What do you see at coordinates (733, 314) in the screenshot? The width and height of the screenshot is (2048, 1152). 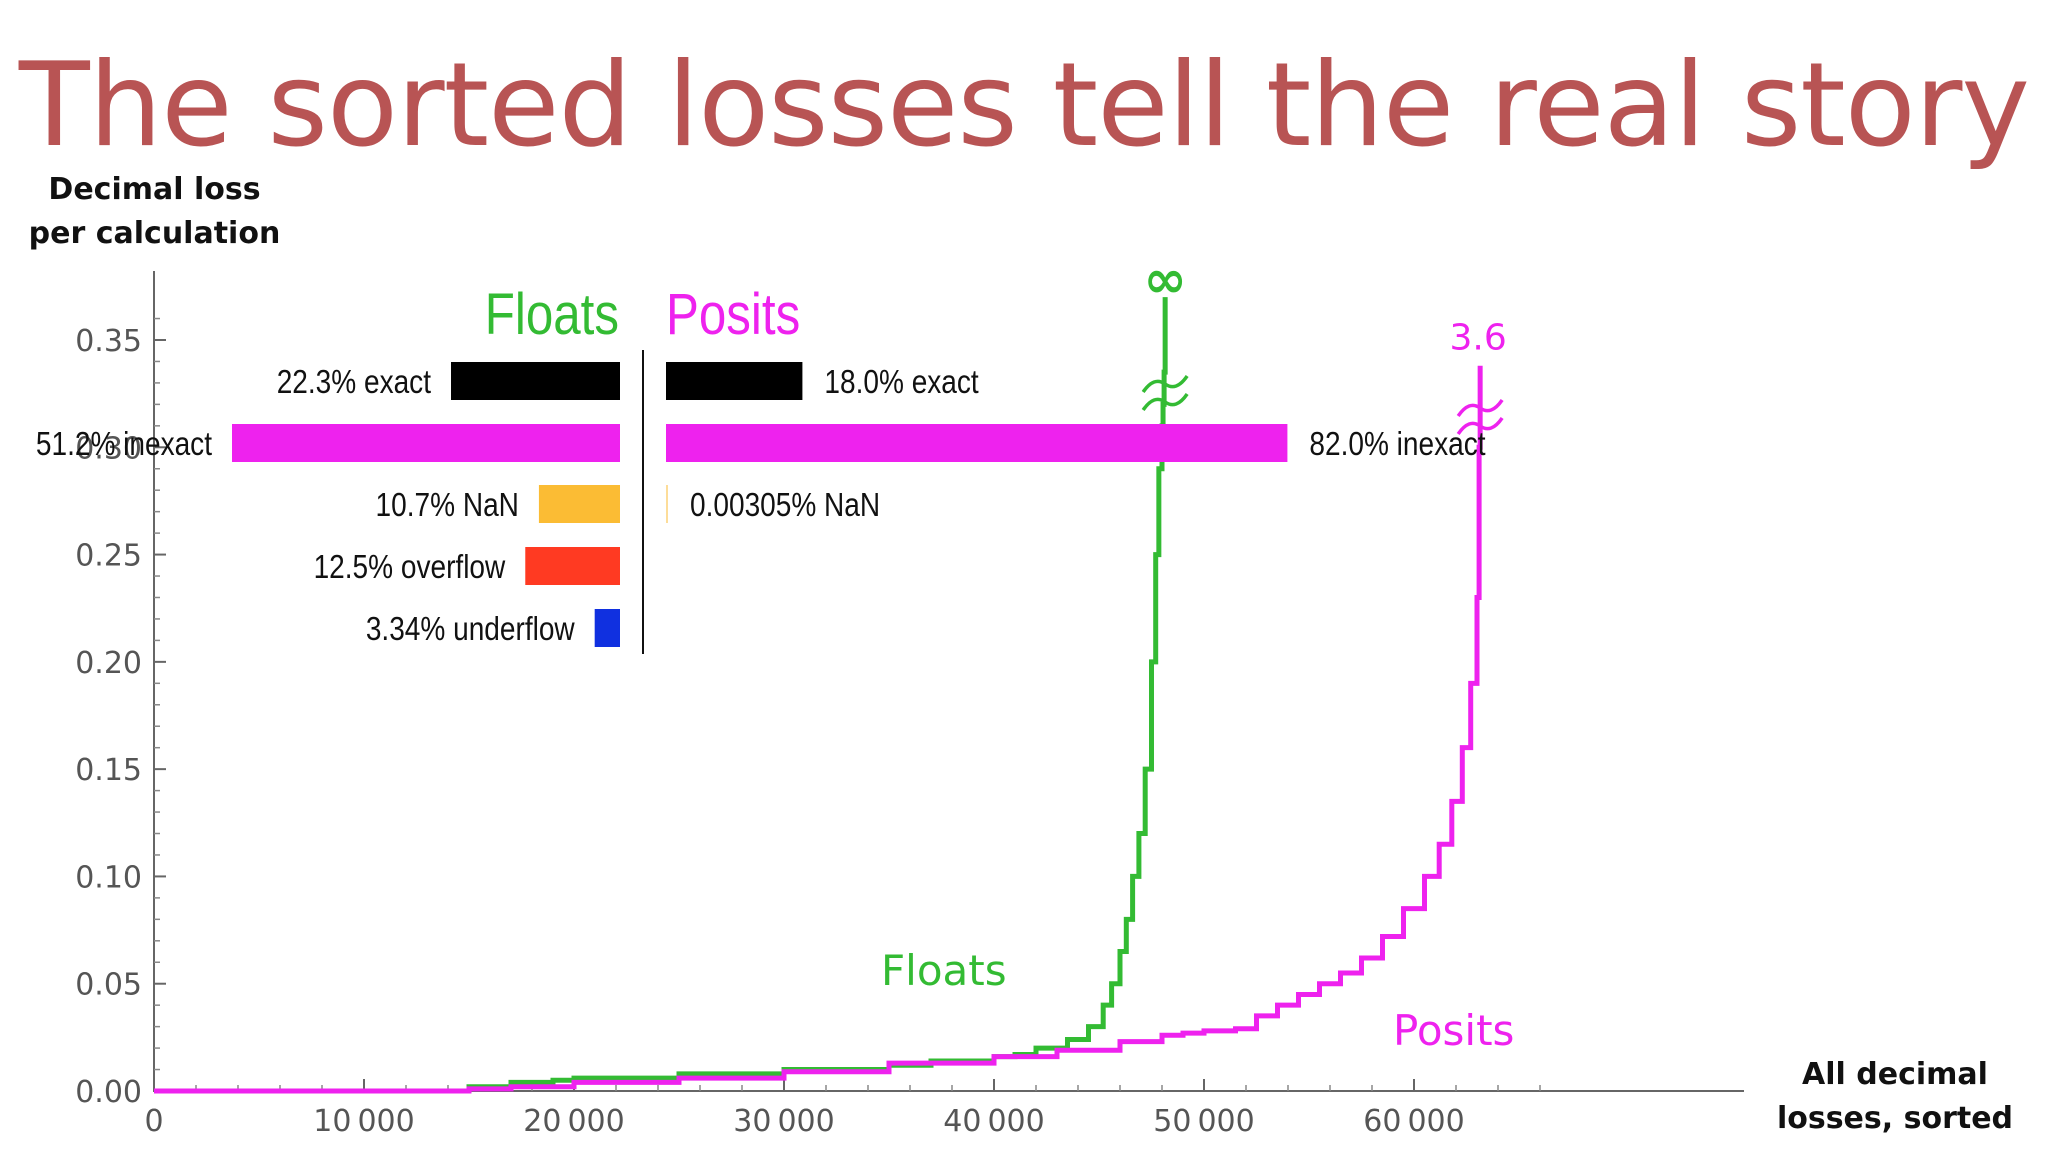 I see `inset-posits-title: Posits` at bounding box center [733, 314].